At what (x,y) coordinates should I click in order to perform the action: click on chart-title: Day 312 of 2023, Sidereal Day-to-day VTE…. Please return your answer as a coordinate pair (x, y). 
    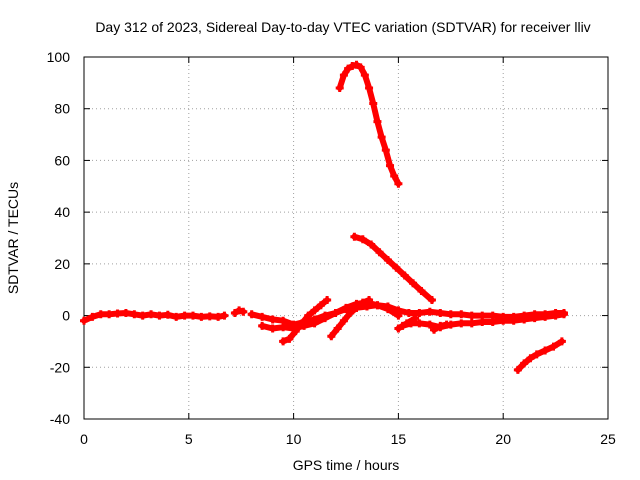
    Looking at the image, I should click on (342, 27).